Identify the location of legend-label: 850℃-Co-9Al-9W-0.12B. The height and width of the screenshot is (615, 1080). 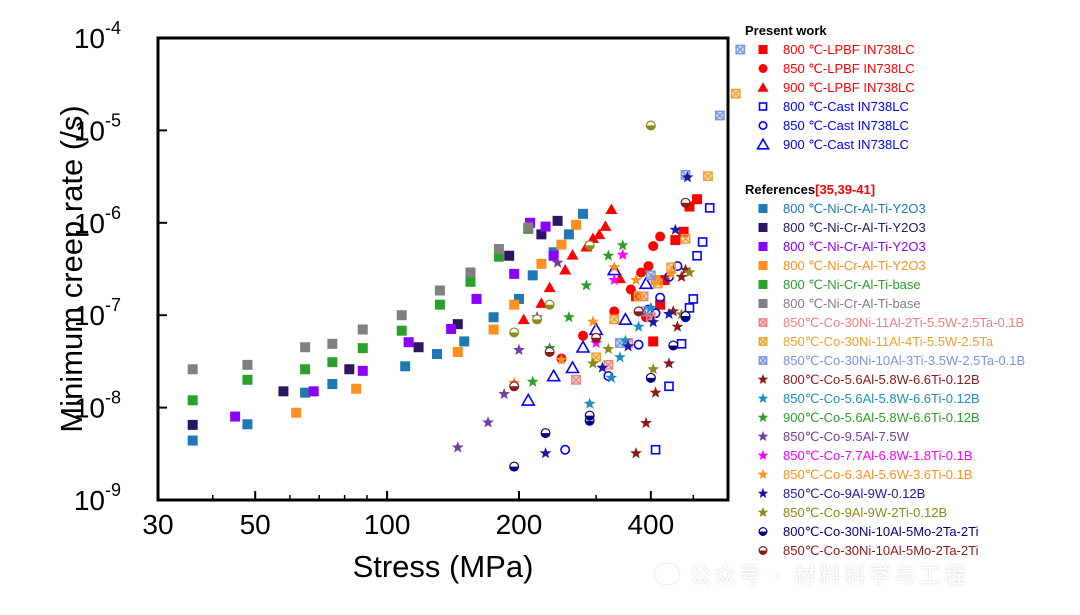
(854, 493).